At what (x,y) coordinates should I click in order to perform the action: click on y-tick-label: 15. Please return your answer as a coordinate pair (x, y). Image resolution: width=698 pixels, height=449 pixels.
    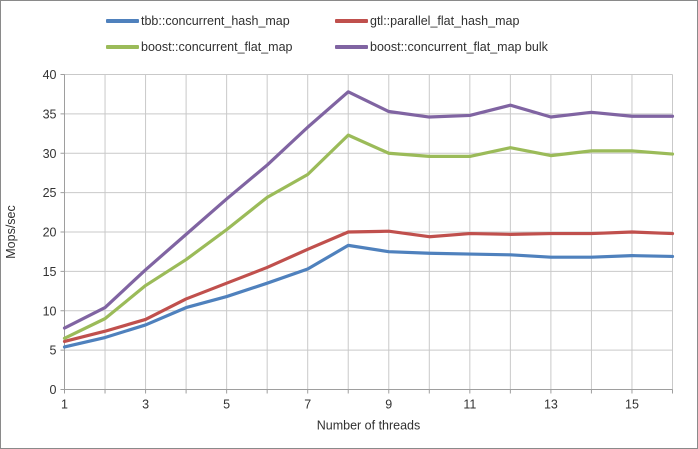
    Looking at the image, I should click on (50, 272).